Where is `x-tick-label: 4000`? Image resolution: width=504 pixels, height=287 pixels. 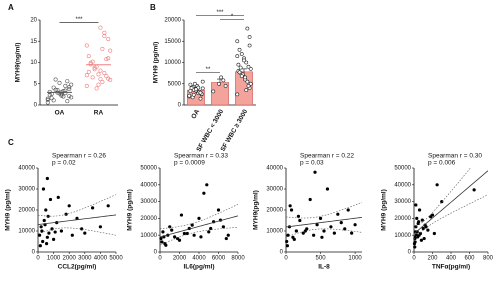 x-tick-label: 4000 is located at coordinates (101, 259).